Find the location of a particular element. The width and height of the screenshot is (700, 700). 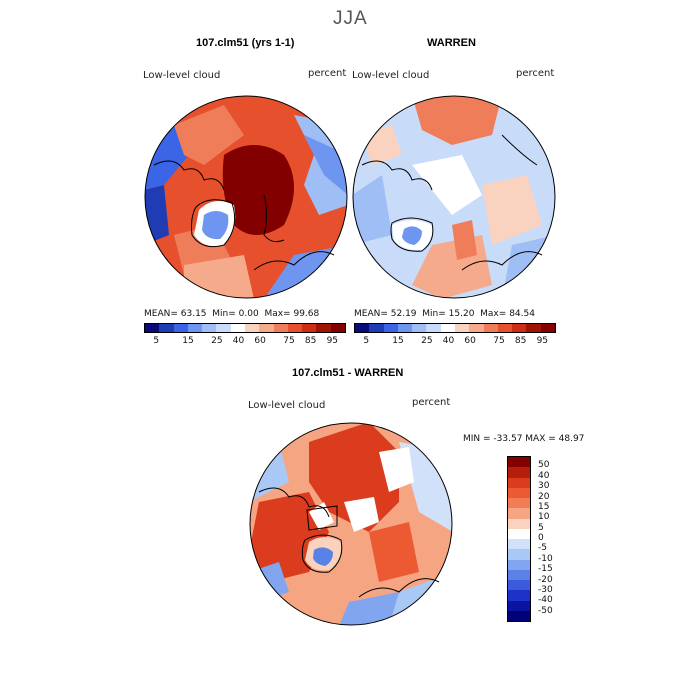

panel2-variable-label: Low-level cloud is located at coordinates (391, 75).